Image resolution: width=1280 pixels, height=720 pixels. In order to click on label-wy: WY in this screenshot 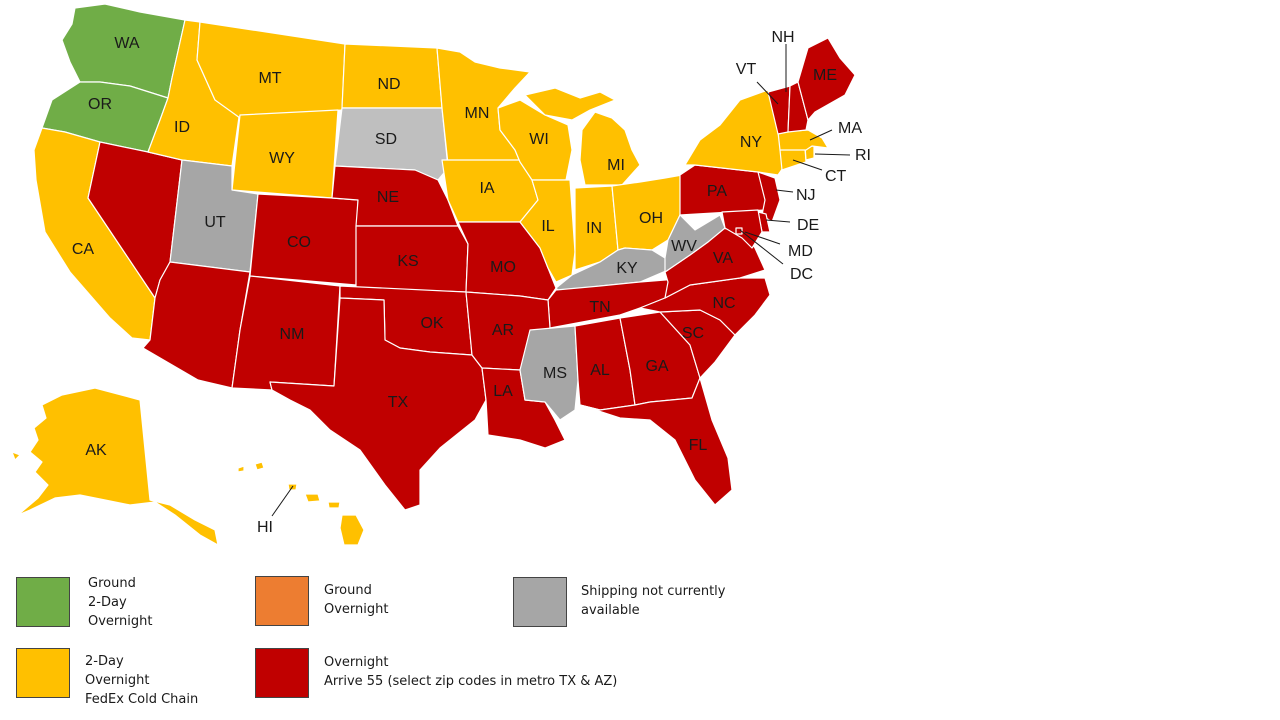, I will do `click(282, 158)`.